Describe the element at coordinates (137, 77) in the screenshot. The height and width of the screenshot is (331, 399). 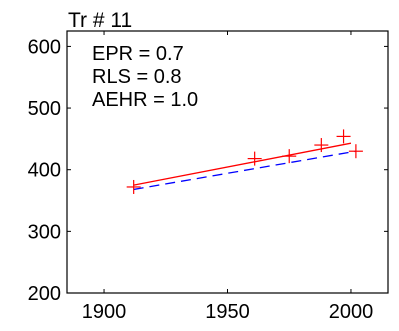
I see `rls-annotation: RLS = 0.8` at that location.